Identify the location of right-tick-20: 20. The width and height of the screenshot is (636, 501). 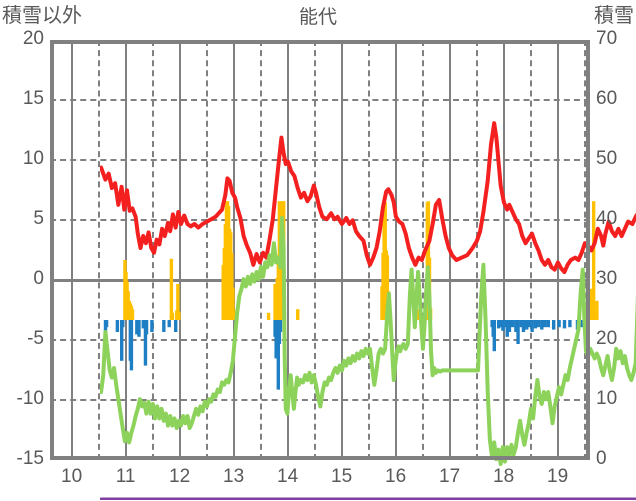
(607, 338).